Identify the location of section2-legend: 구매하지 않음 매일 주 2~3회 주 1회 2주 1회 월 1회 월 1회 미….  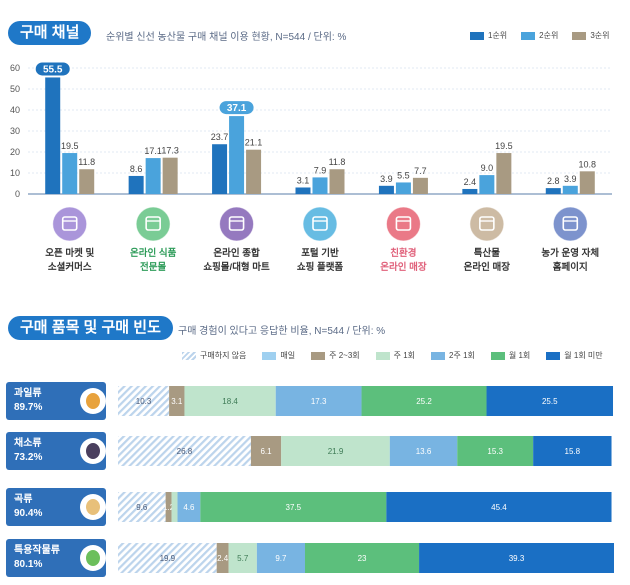
(392, 355).